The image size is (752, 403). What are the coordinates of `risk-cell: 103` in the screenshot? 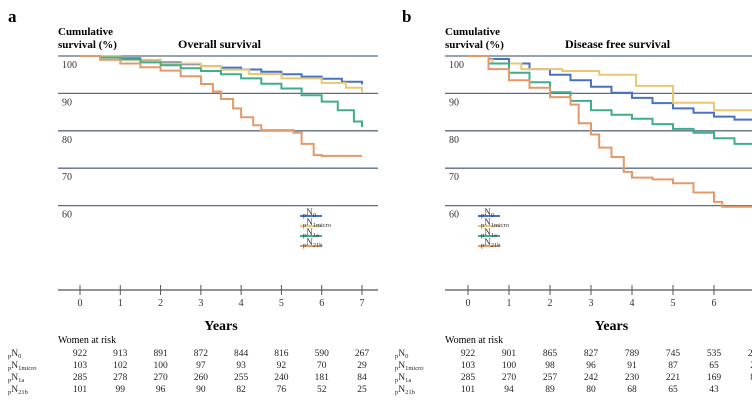 It's located at (468, 366).